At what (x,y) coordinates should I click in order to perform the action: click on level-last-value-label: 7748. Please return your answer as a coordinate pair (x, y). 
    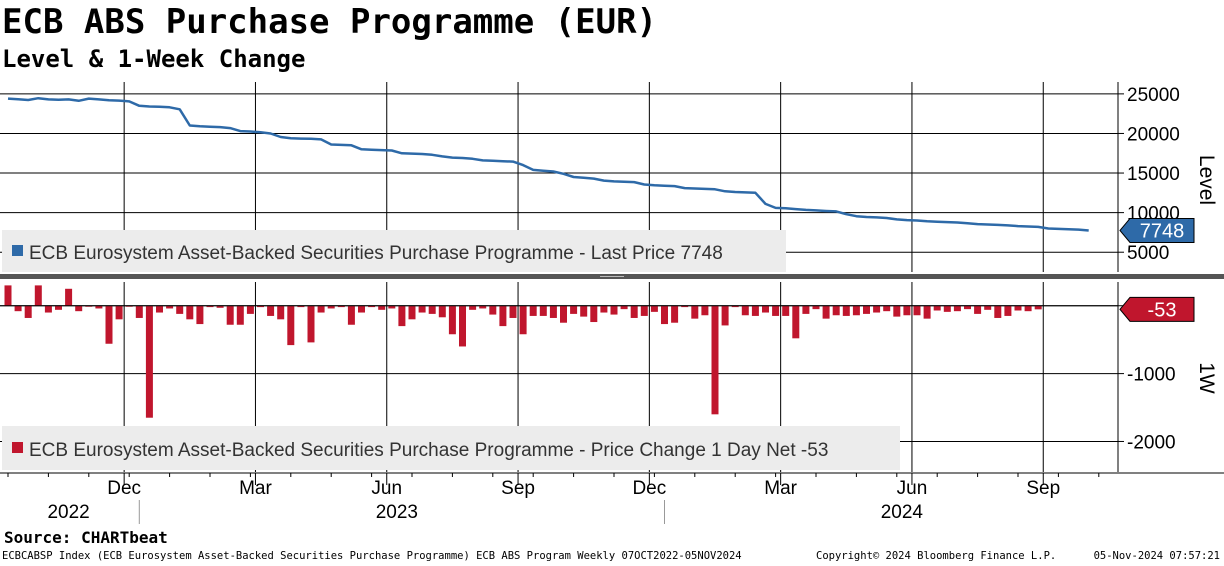
    Looking at the image, I should click on (1162, 231).